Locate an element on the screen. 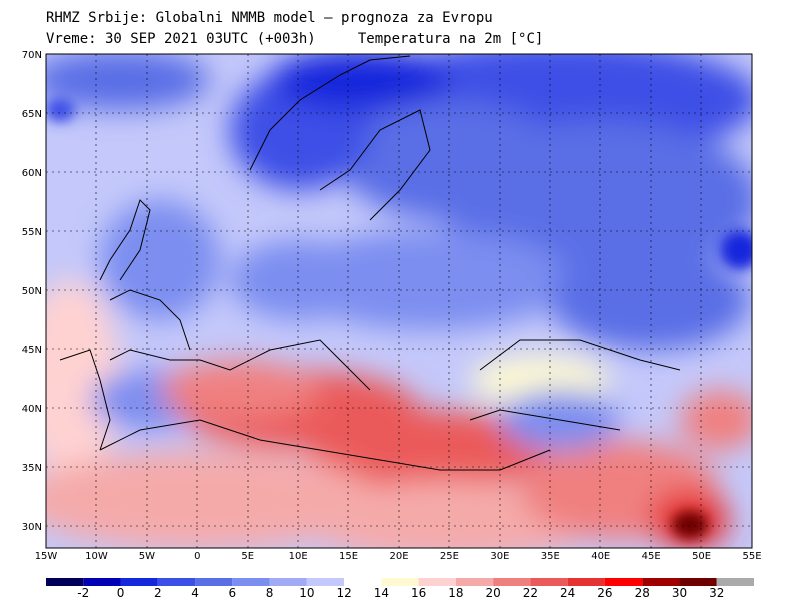 This screenshot has height=600, width=800. colorbar-label: 20 is located at coordinates (493, 593).